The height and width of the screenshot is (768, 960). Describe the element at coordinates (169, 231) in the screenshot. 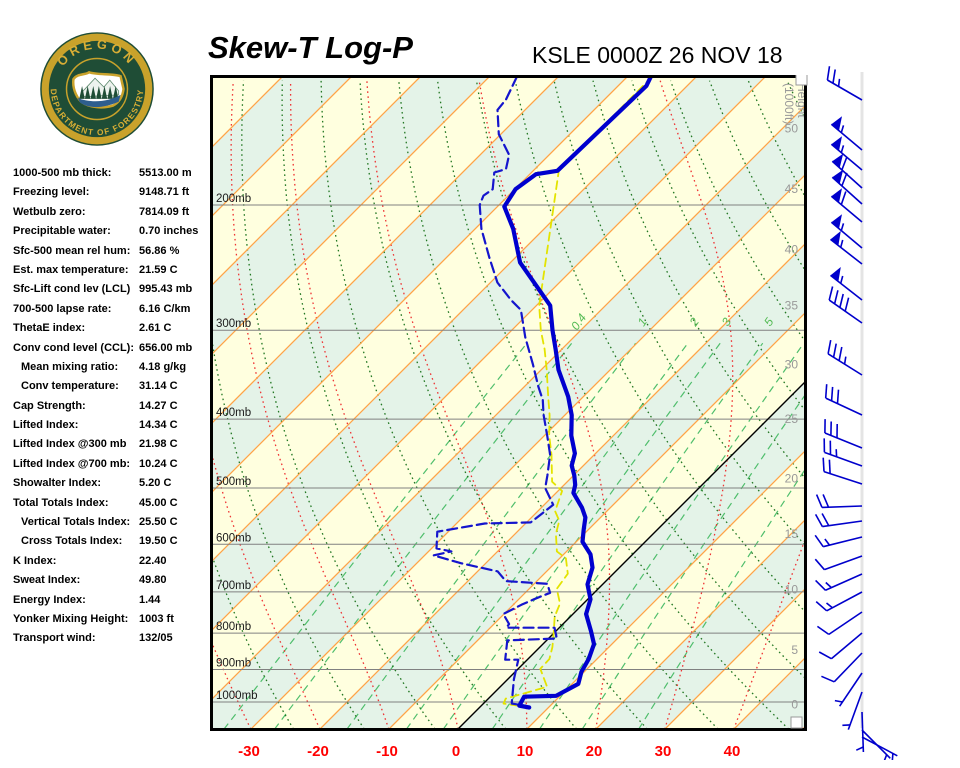

I see `index-value: 0.70 inches` at that location.